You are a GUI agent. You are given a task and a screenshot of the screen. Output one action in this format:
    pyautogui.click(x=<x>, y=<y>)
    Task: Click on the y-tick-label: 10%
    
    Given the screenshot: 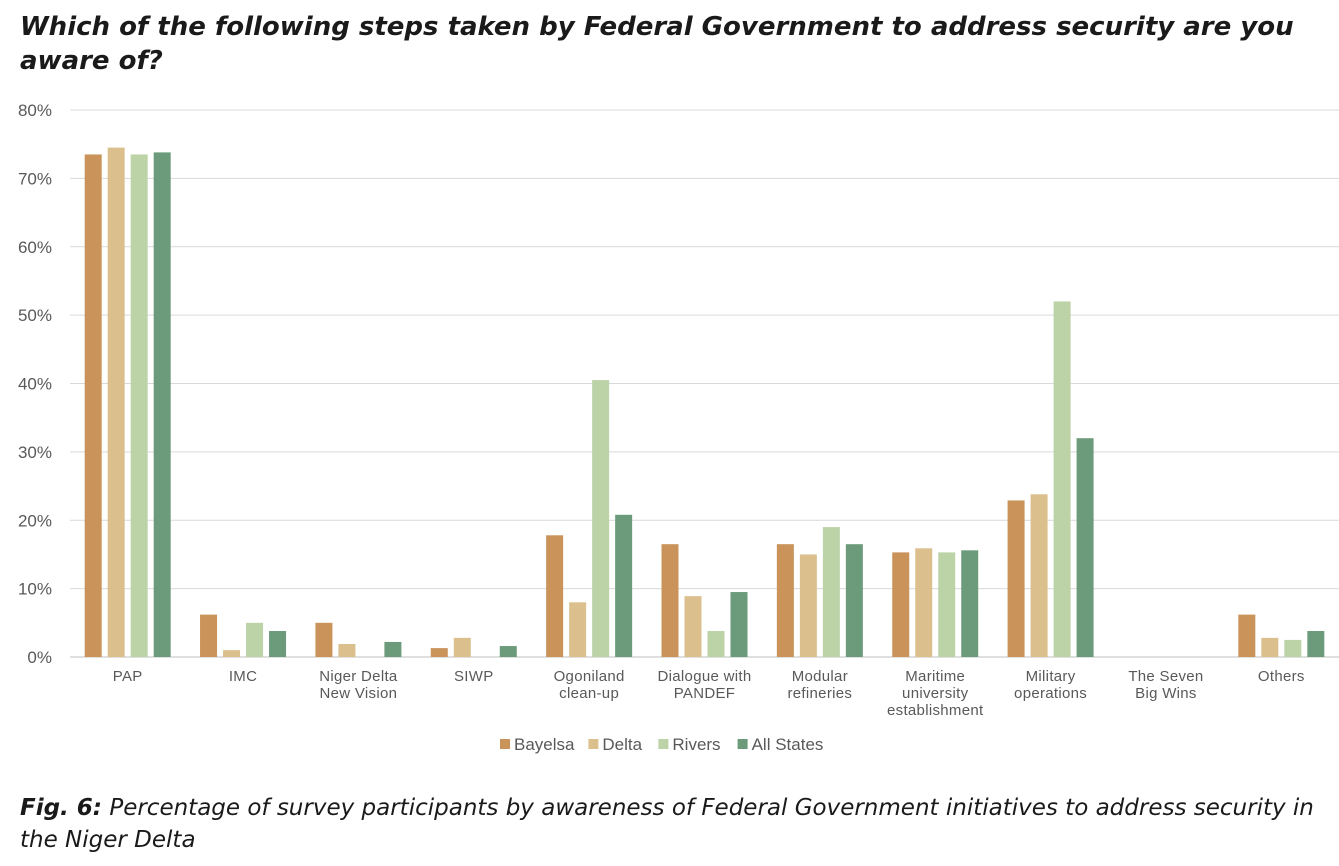 What is the action you would take?
    pyautogui.click(x=35, y=589)
    